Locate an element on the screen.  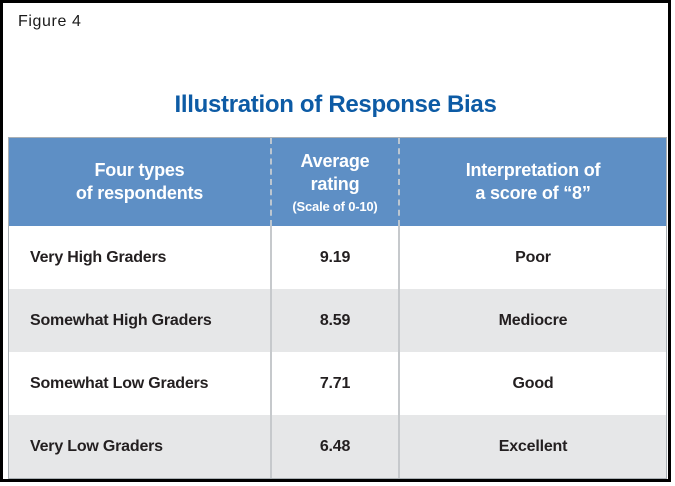
respondent-cell: Very High Graders is located at coordinates (98, 257).